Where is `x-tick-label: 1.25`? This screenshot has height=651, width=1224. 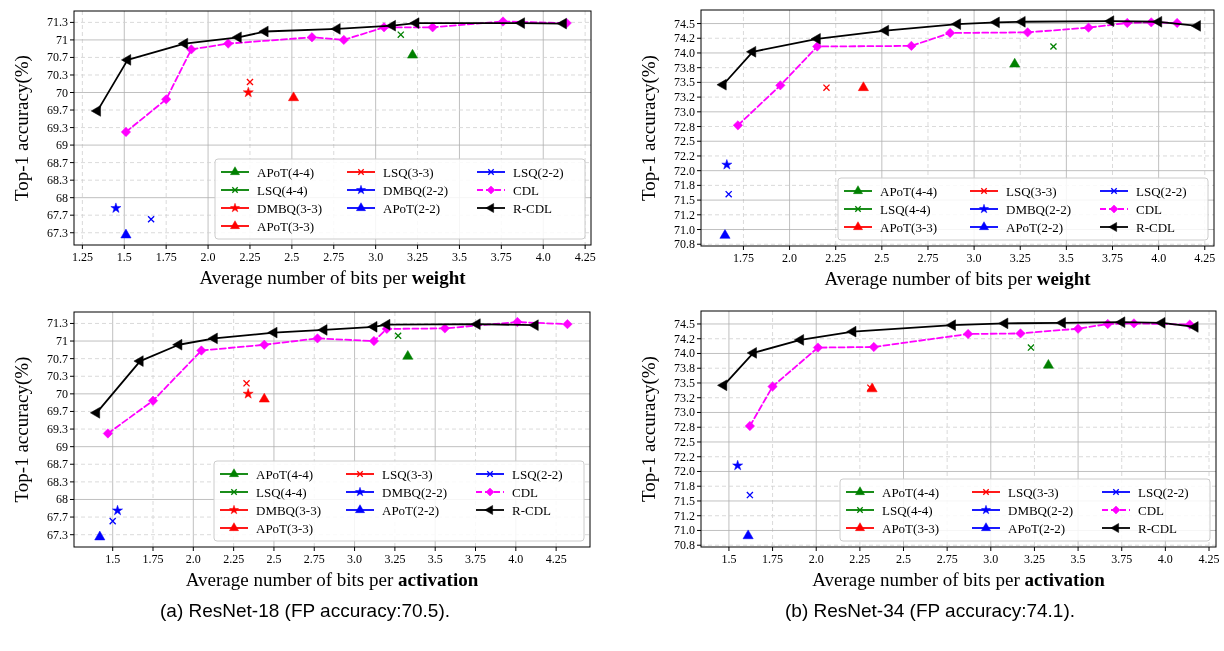
x-tick-label: 1.25 is located at coordinates (82, 257).